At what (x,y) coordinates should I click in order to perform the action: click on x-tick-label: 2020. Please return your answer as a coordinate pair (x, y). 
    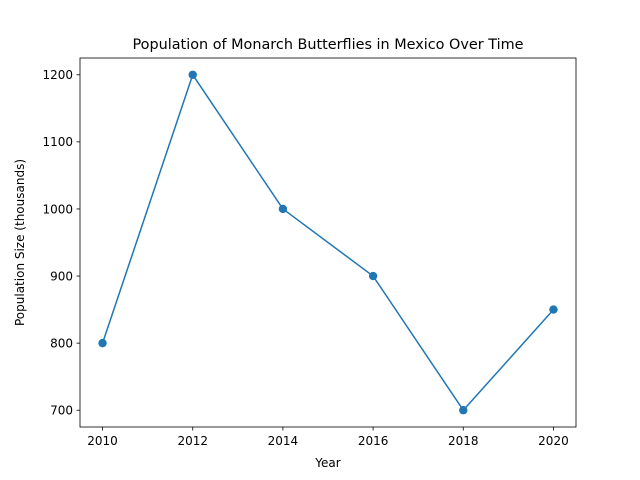
    Looking at the image, I should click on (553, 441).